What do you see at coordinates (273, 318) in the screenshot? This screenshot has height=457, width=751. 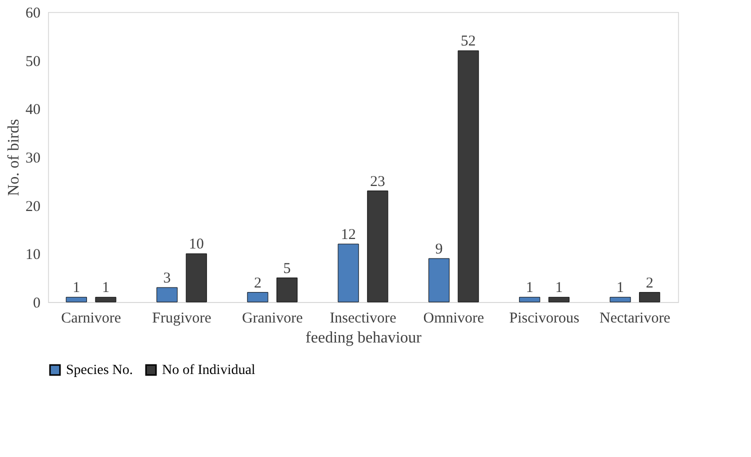 I see `x-tick-label: Granivore` at bounding box center [273, 318].